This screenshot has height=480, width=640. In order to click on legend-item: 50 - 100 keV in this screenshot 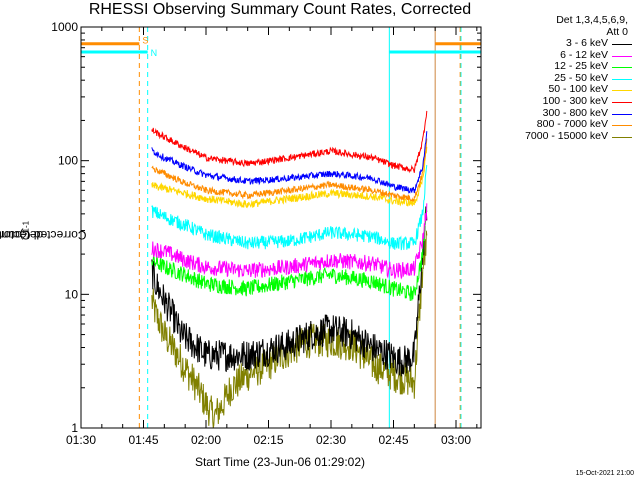, I will do `click(560, 90)`.